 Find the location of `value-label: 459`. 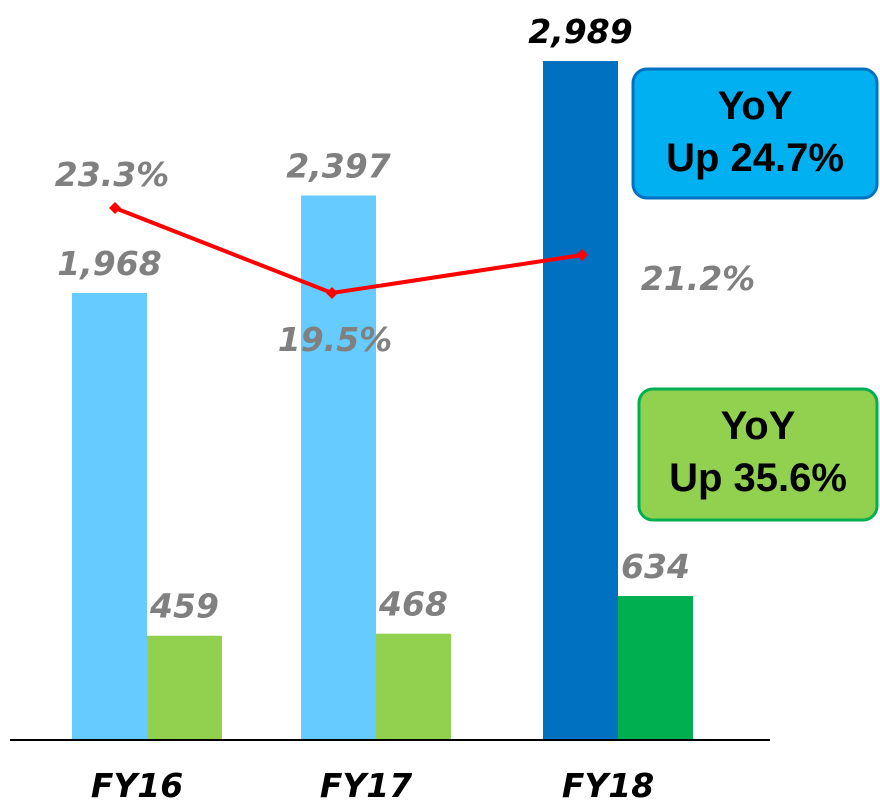

value-label: 459 is located at coordinates (184, 606).